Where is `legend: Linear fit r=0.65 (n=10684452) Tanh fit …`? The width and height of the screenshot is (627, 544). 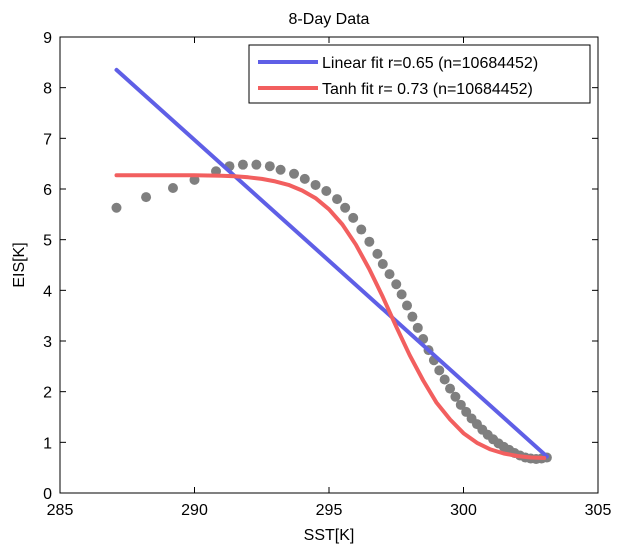 legend: Linear fit r=0.65 (n=10684452) Tanh fit … is located at coordinates (419, 74).